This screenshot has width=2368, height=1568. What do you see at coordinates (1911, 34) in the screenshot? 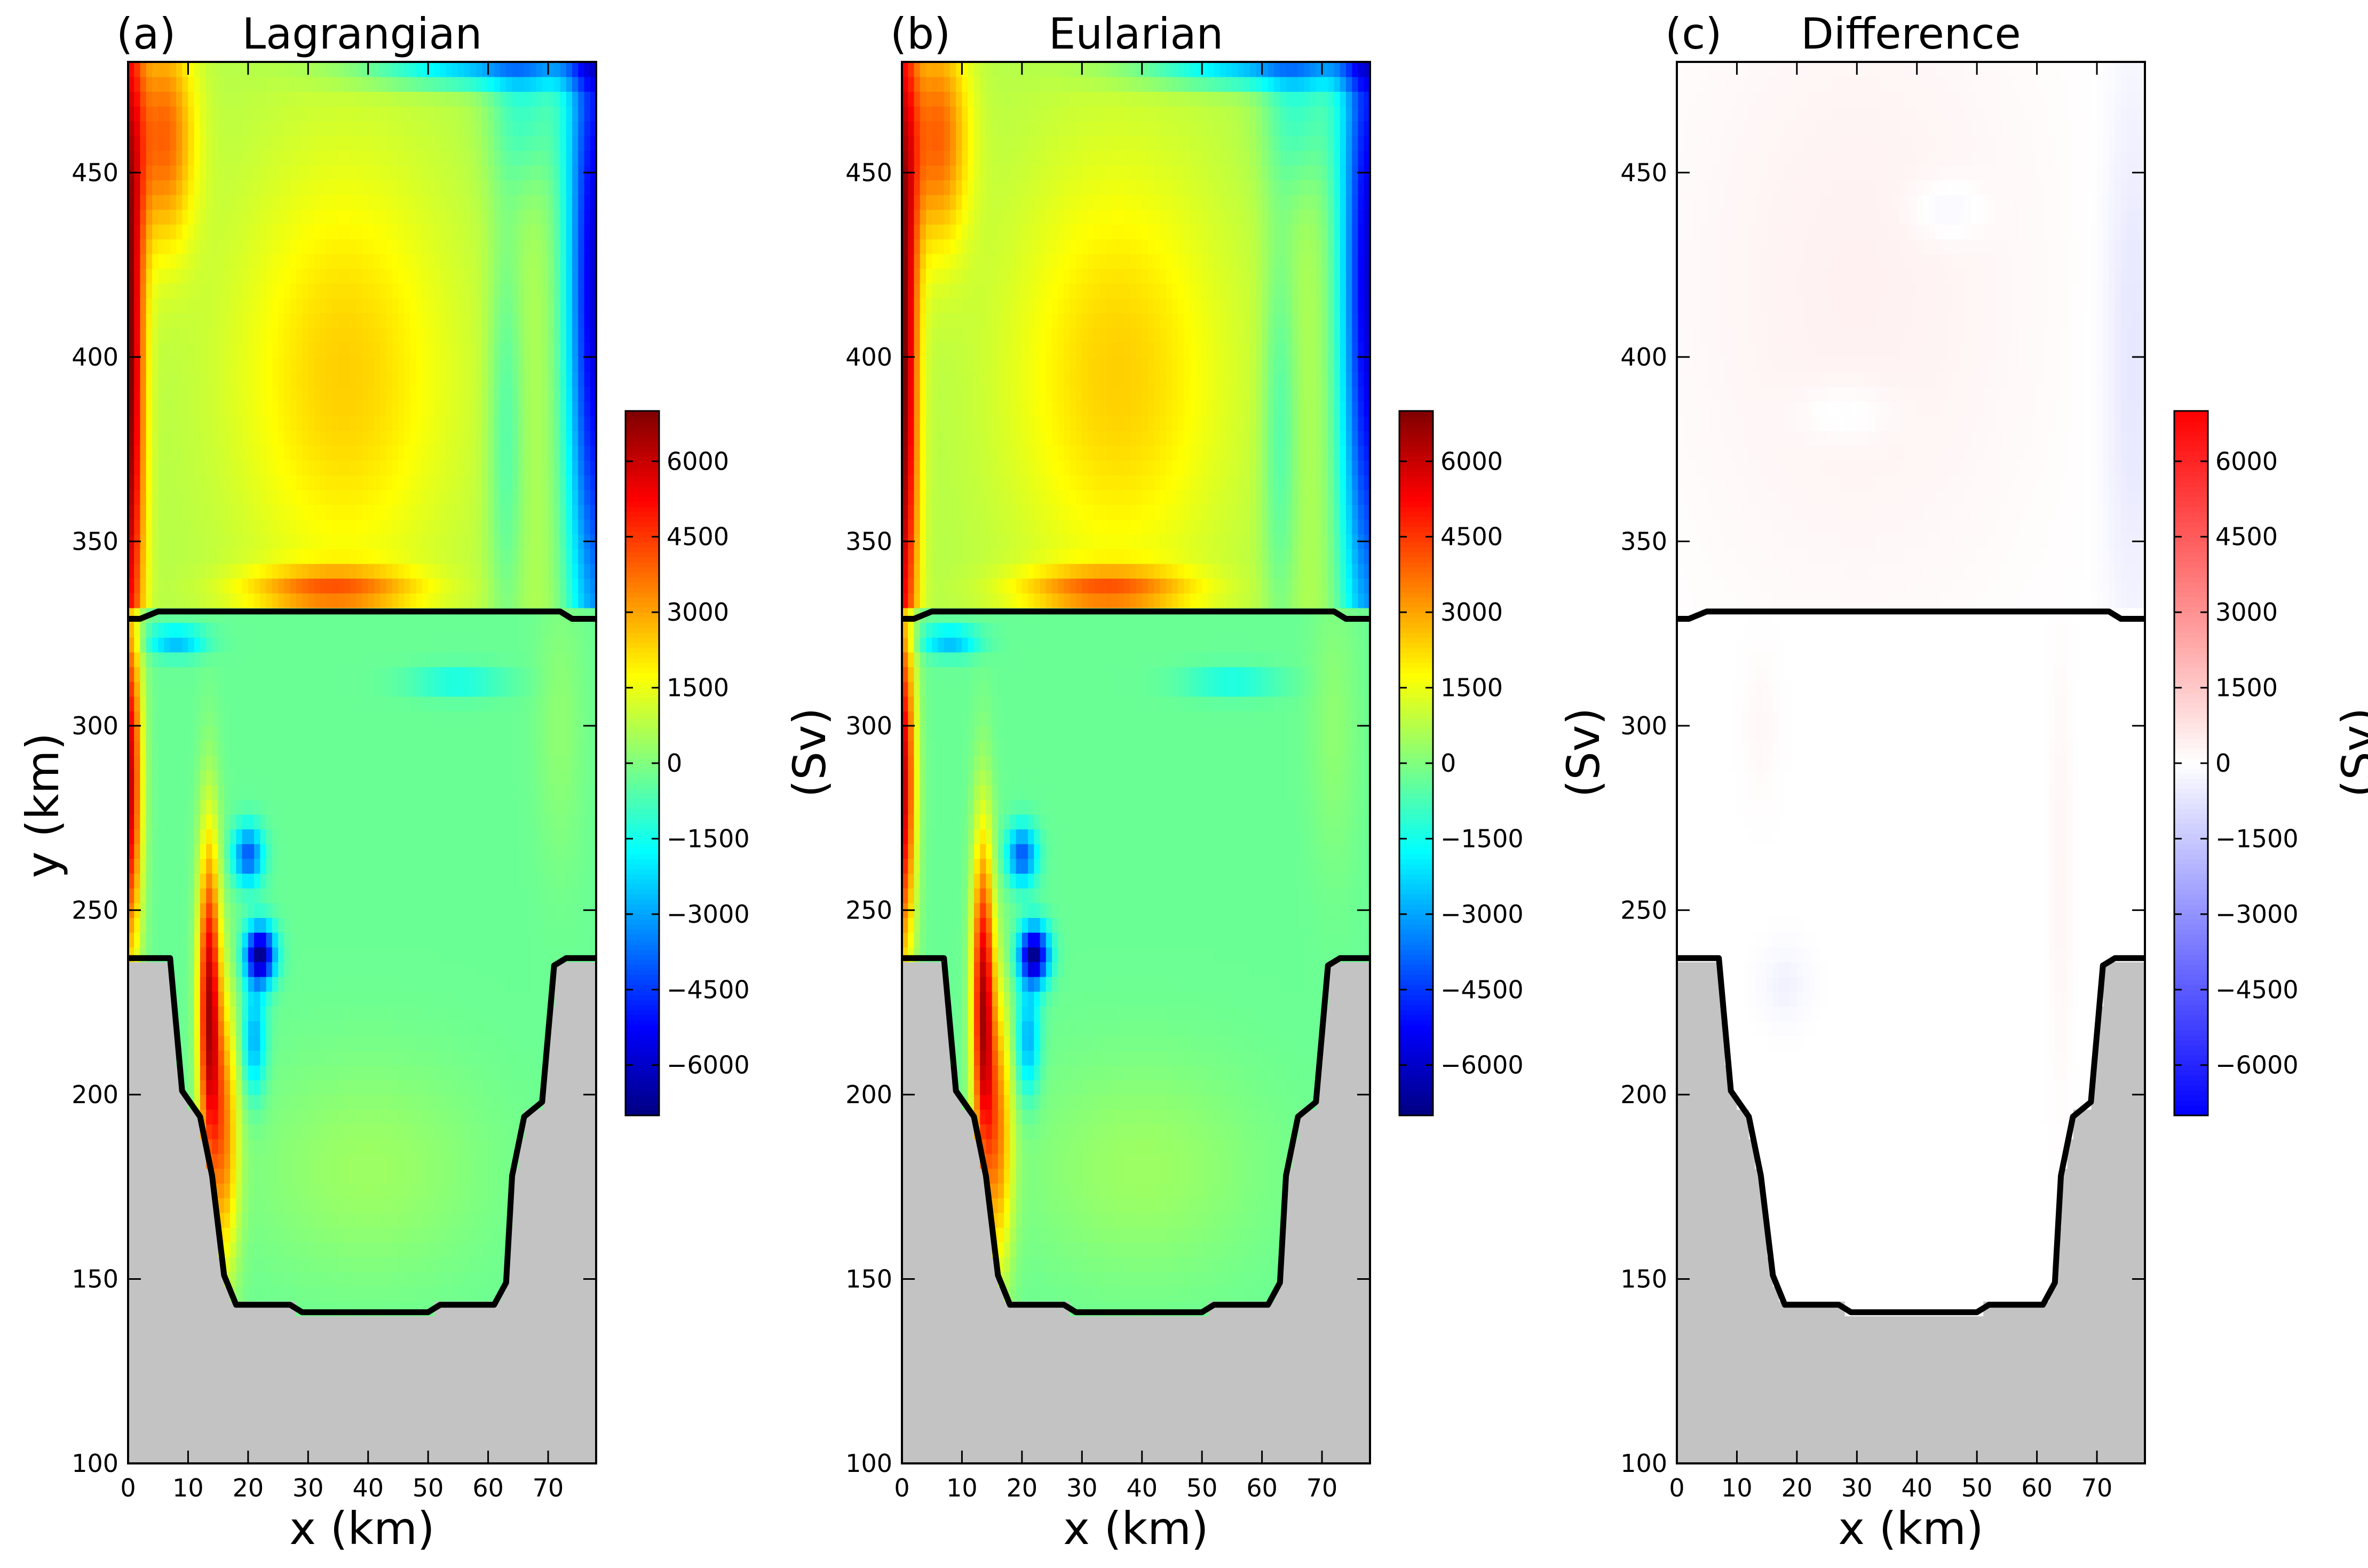
I see `panel-title: Difference` at bounding box center [1911, 34].